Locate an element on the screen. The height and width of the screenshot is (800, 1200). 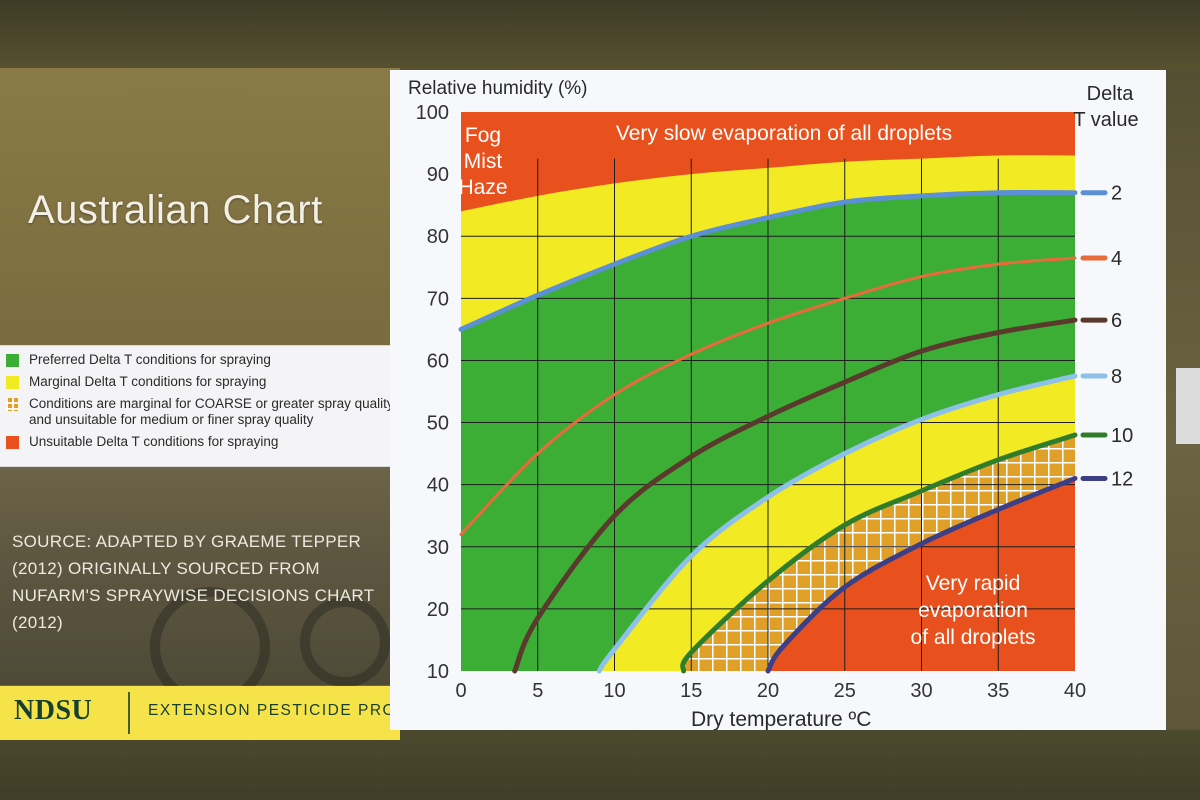
y-tick-label: 10 is located at coordinates (438, 672).